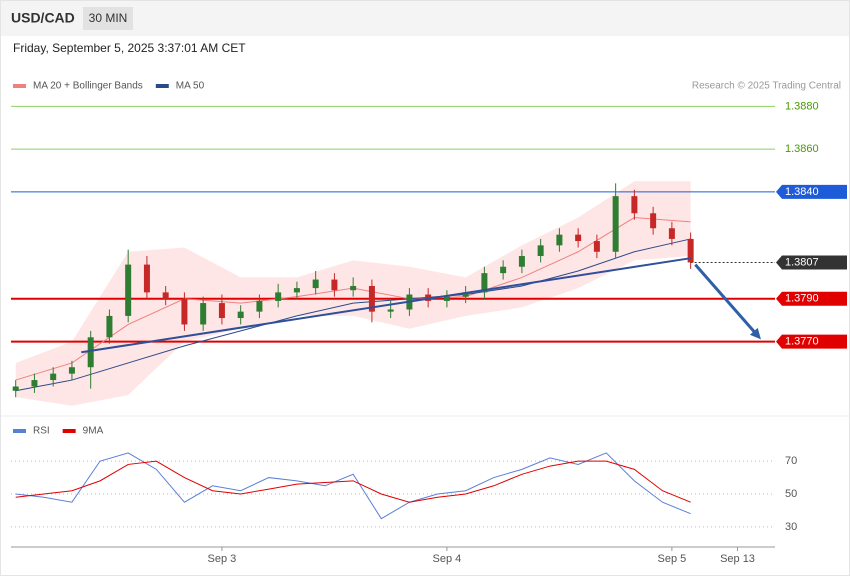  I want to click on x-tick-label: Sep 13, so click(737, 559).